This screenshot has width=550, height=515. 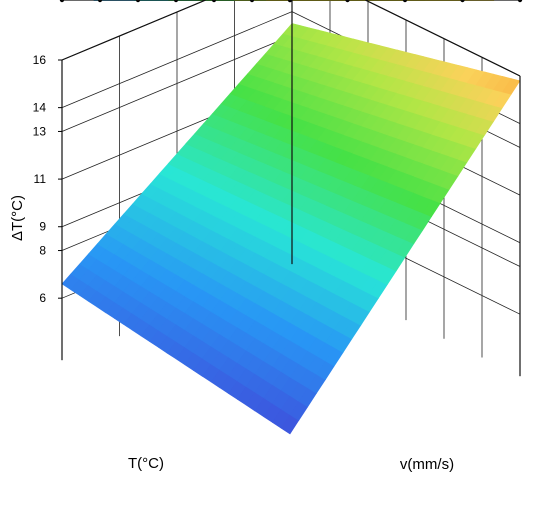 I want to click on z-tick-label: 11, so click(x=40, y=179).